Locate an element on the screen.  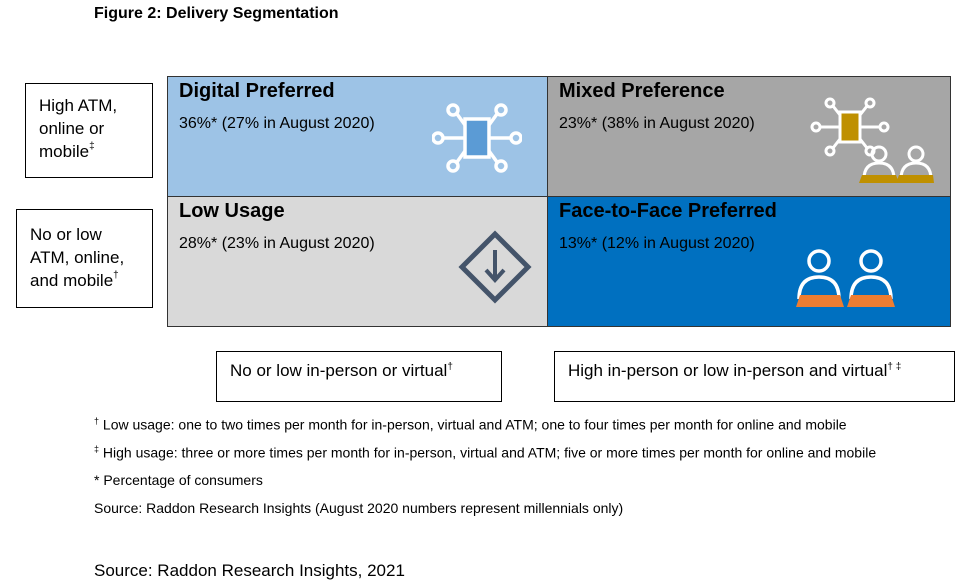
row-label-high-line3: mobile‡ is located at coordinates (67, 151).